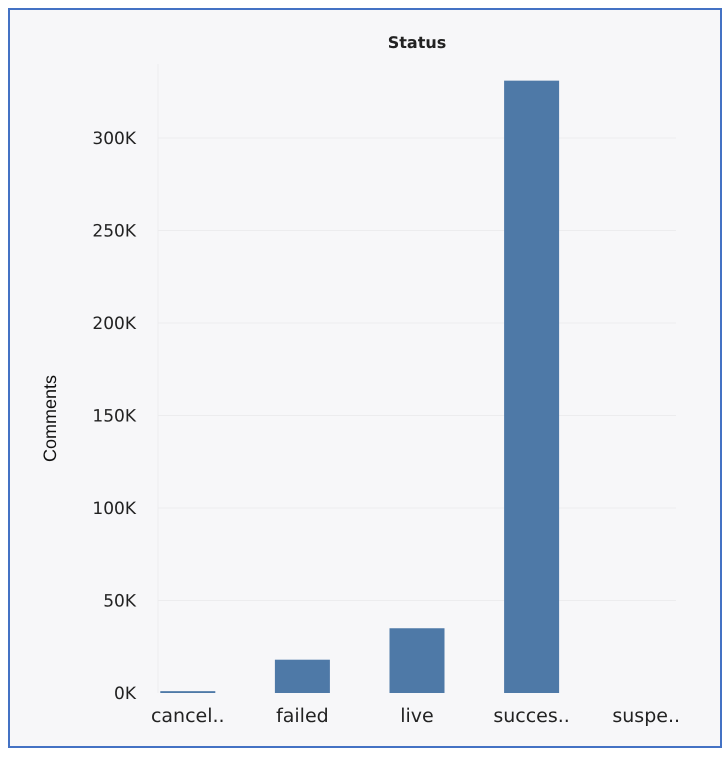  Describe the element at coordinates (531, 716) in the screenshot. I see `x-tick-label: succes..` at that location.